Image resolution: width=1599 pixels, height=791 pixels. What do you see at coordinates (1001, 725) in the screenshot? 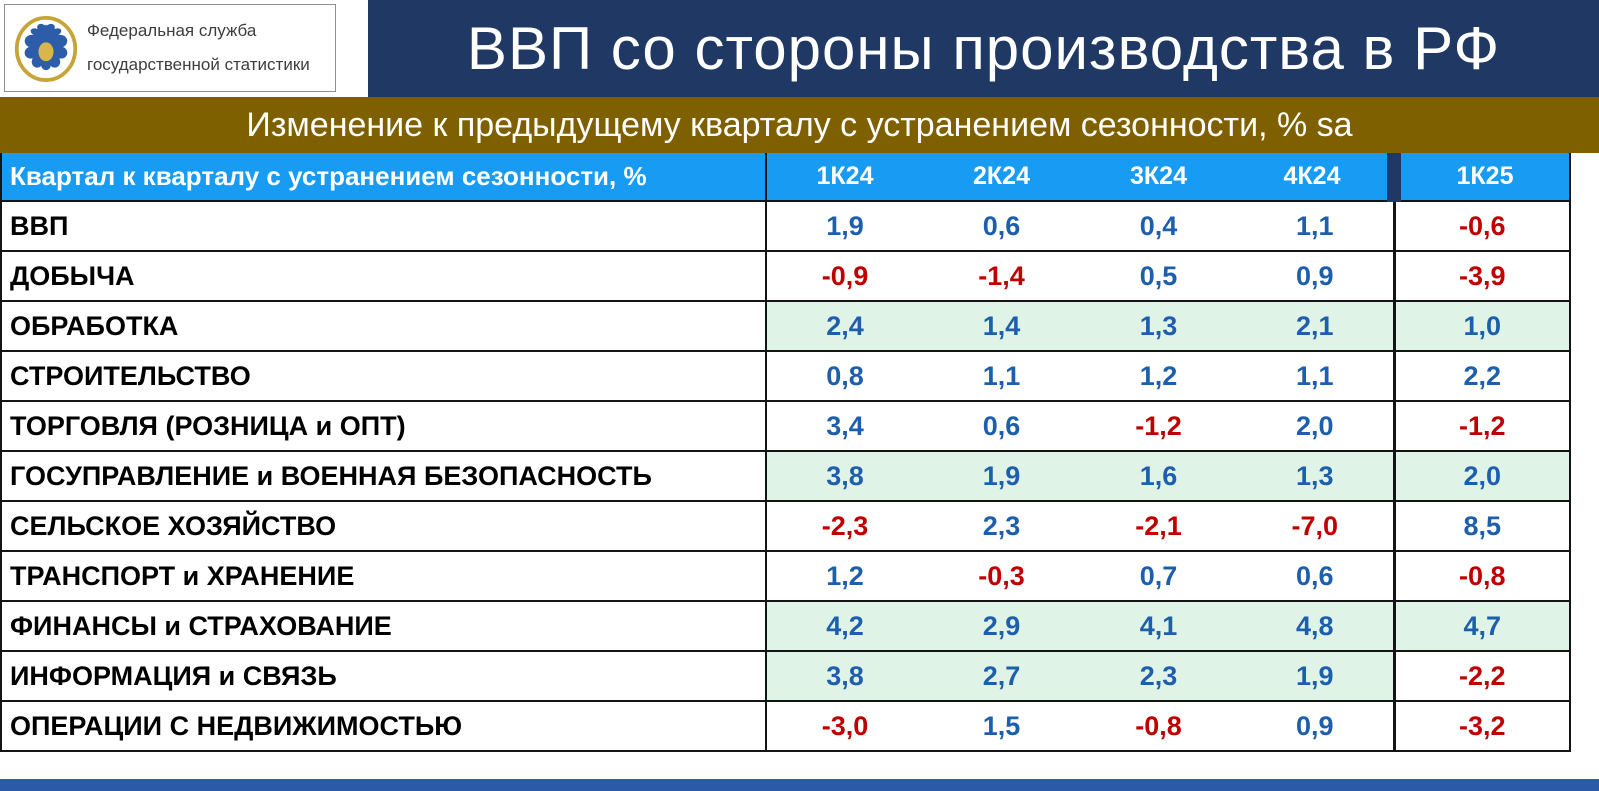
I see `value-cell: 1,5` at bounding box center [1001, 725].